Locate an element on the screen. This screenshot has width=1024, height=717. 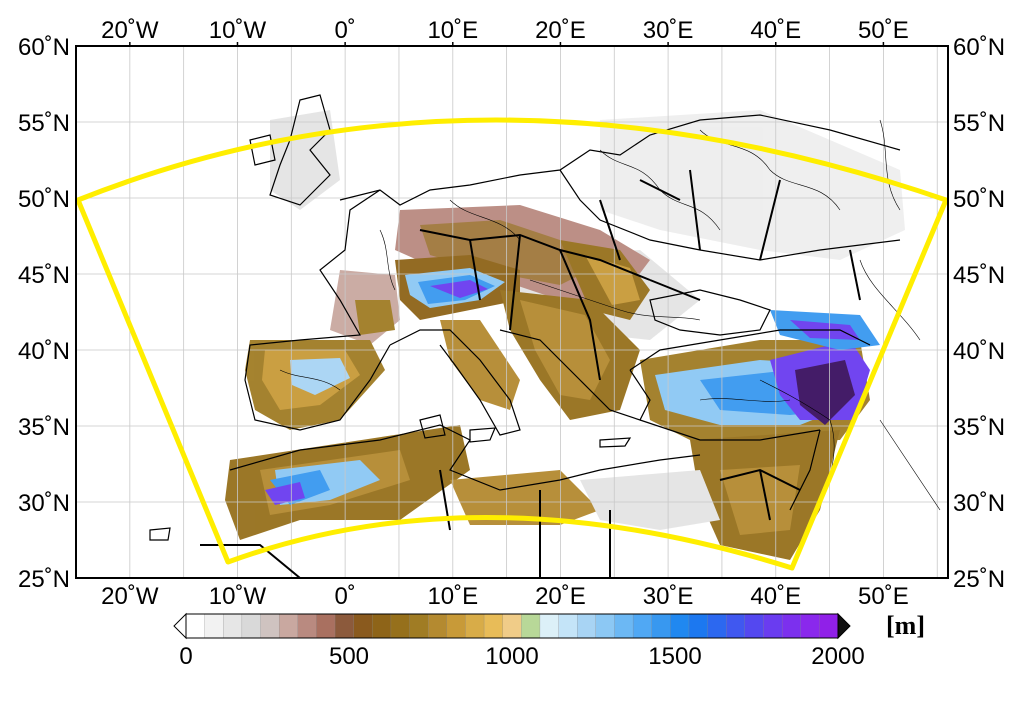
top-lon-label: 30˚E is located at coordinates (668, 30).